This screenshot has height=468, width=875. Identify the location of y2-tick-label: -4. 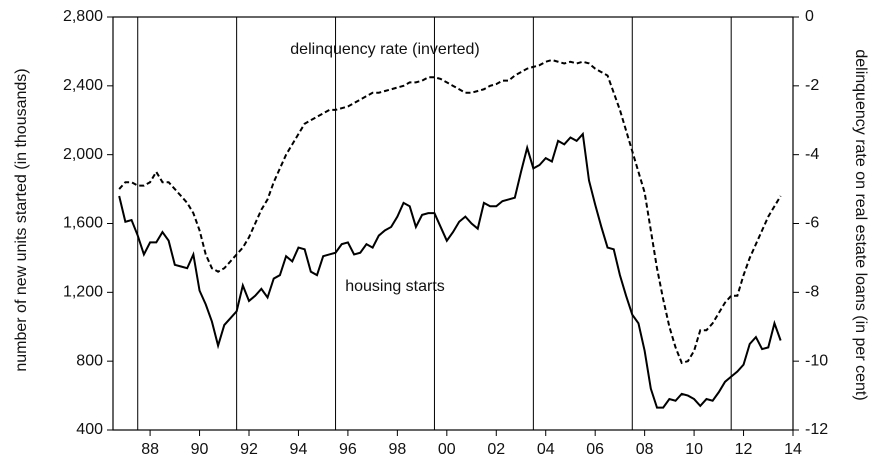
(812, 154).